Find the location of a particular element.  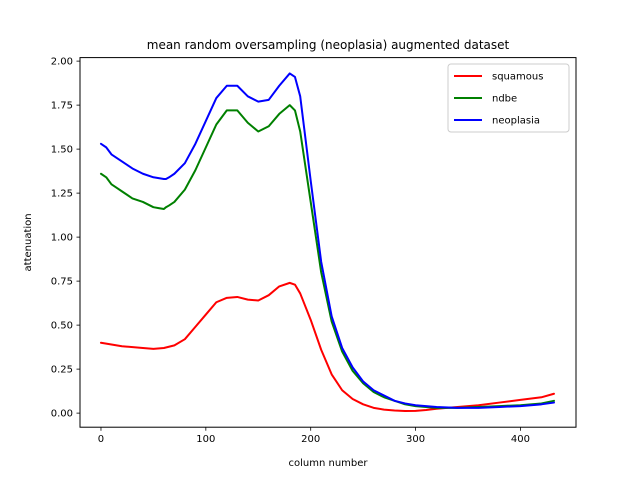

x-axis-label: column number is located at coordinates (328, 463).